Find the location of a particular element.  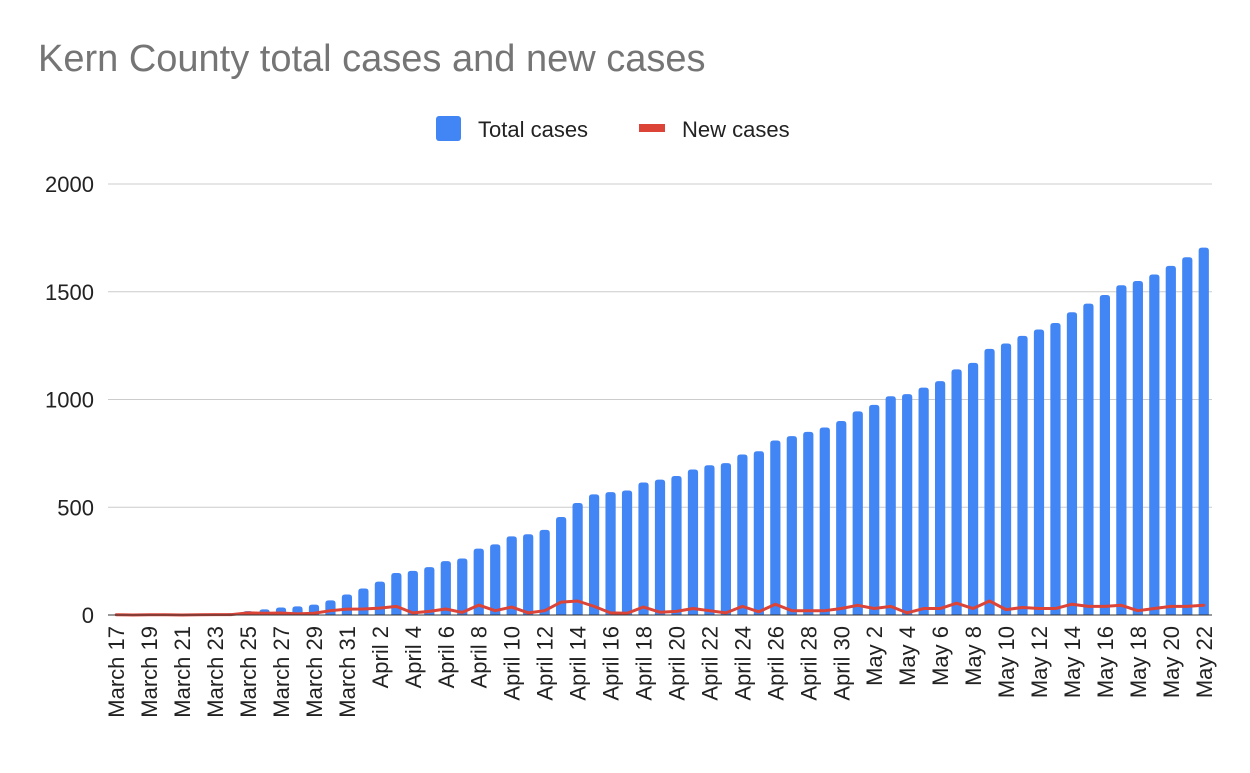

x-tick-label: May 14 is located at coordinates (1072, 662).